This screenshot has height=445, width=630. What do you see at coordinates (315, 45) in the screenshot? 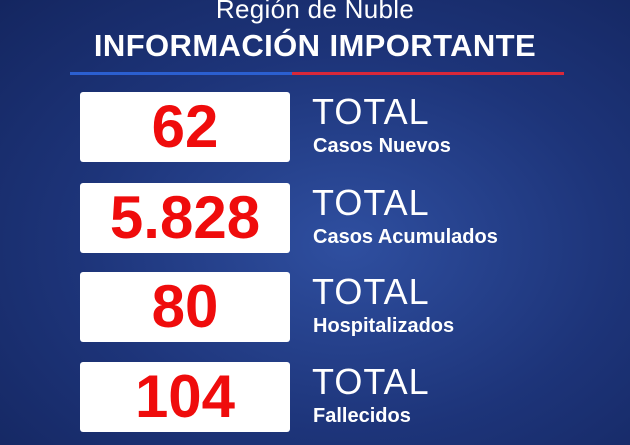
I see `page-title: INFORMACIÓN IMPORTANTE` at bounding box center [315, 45].